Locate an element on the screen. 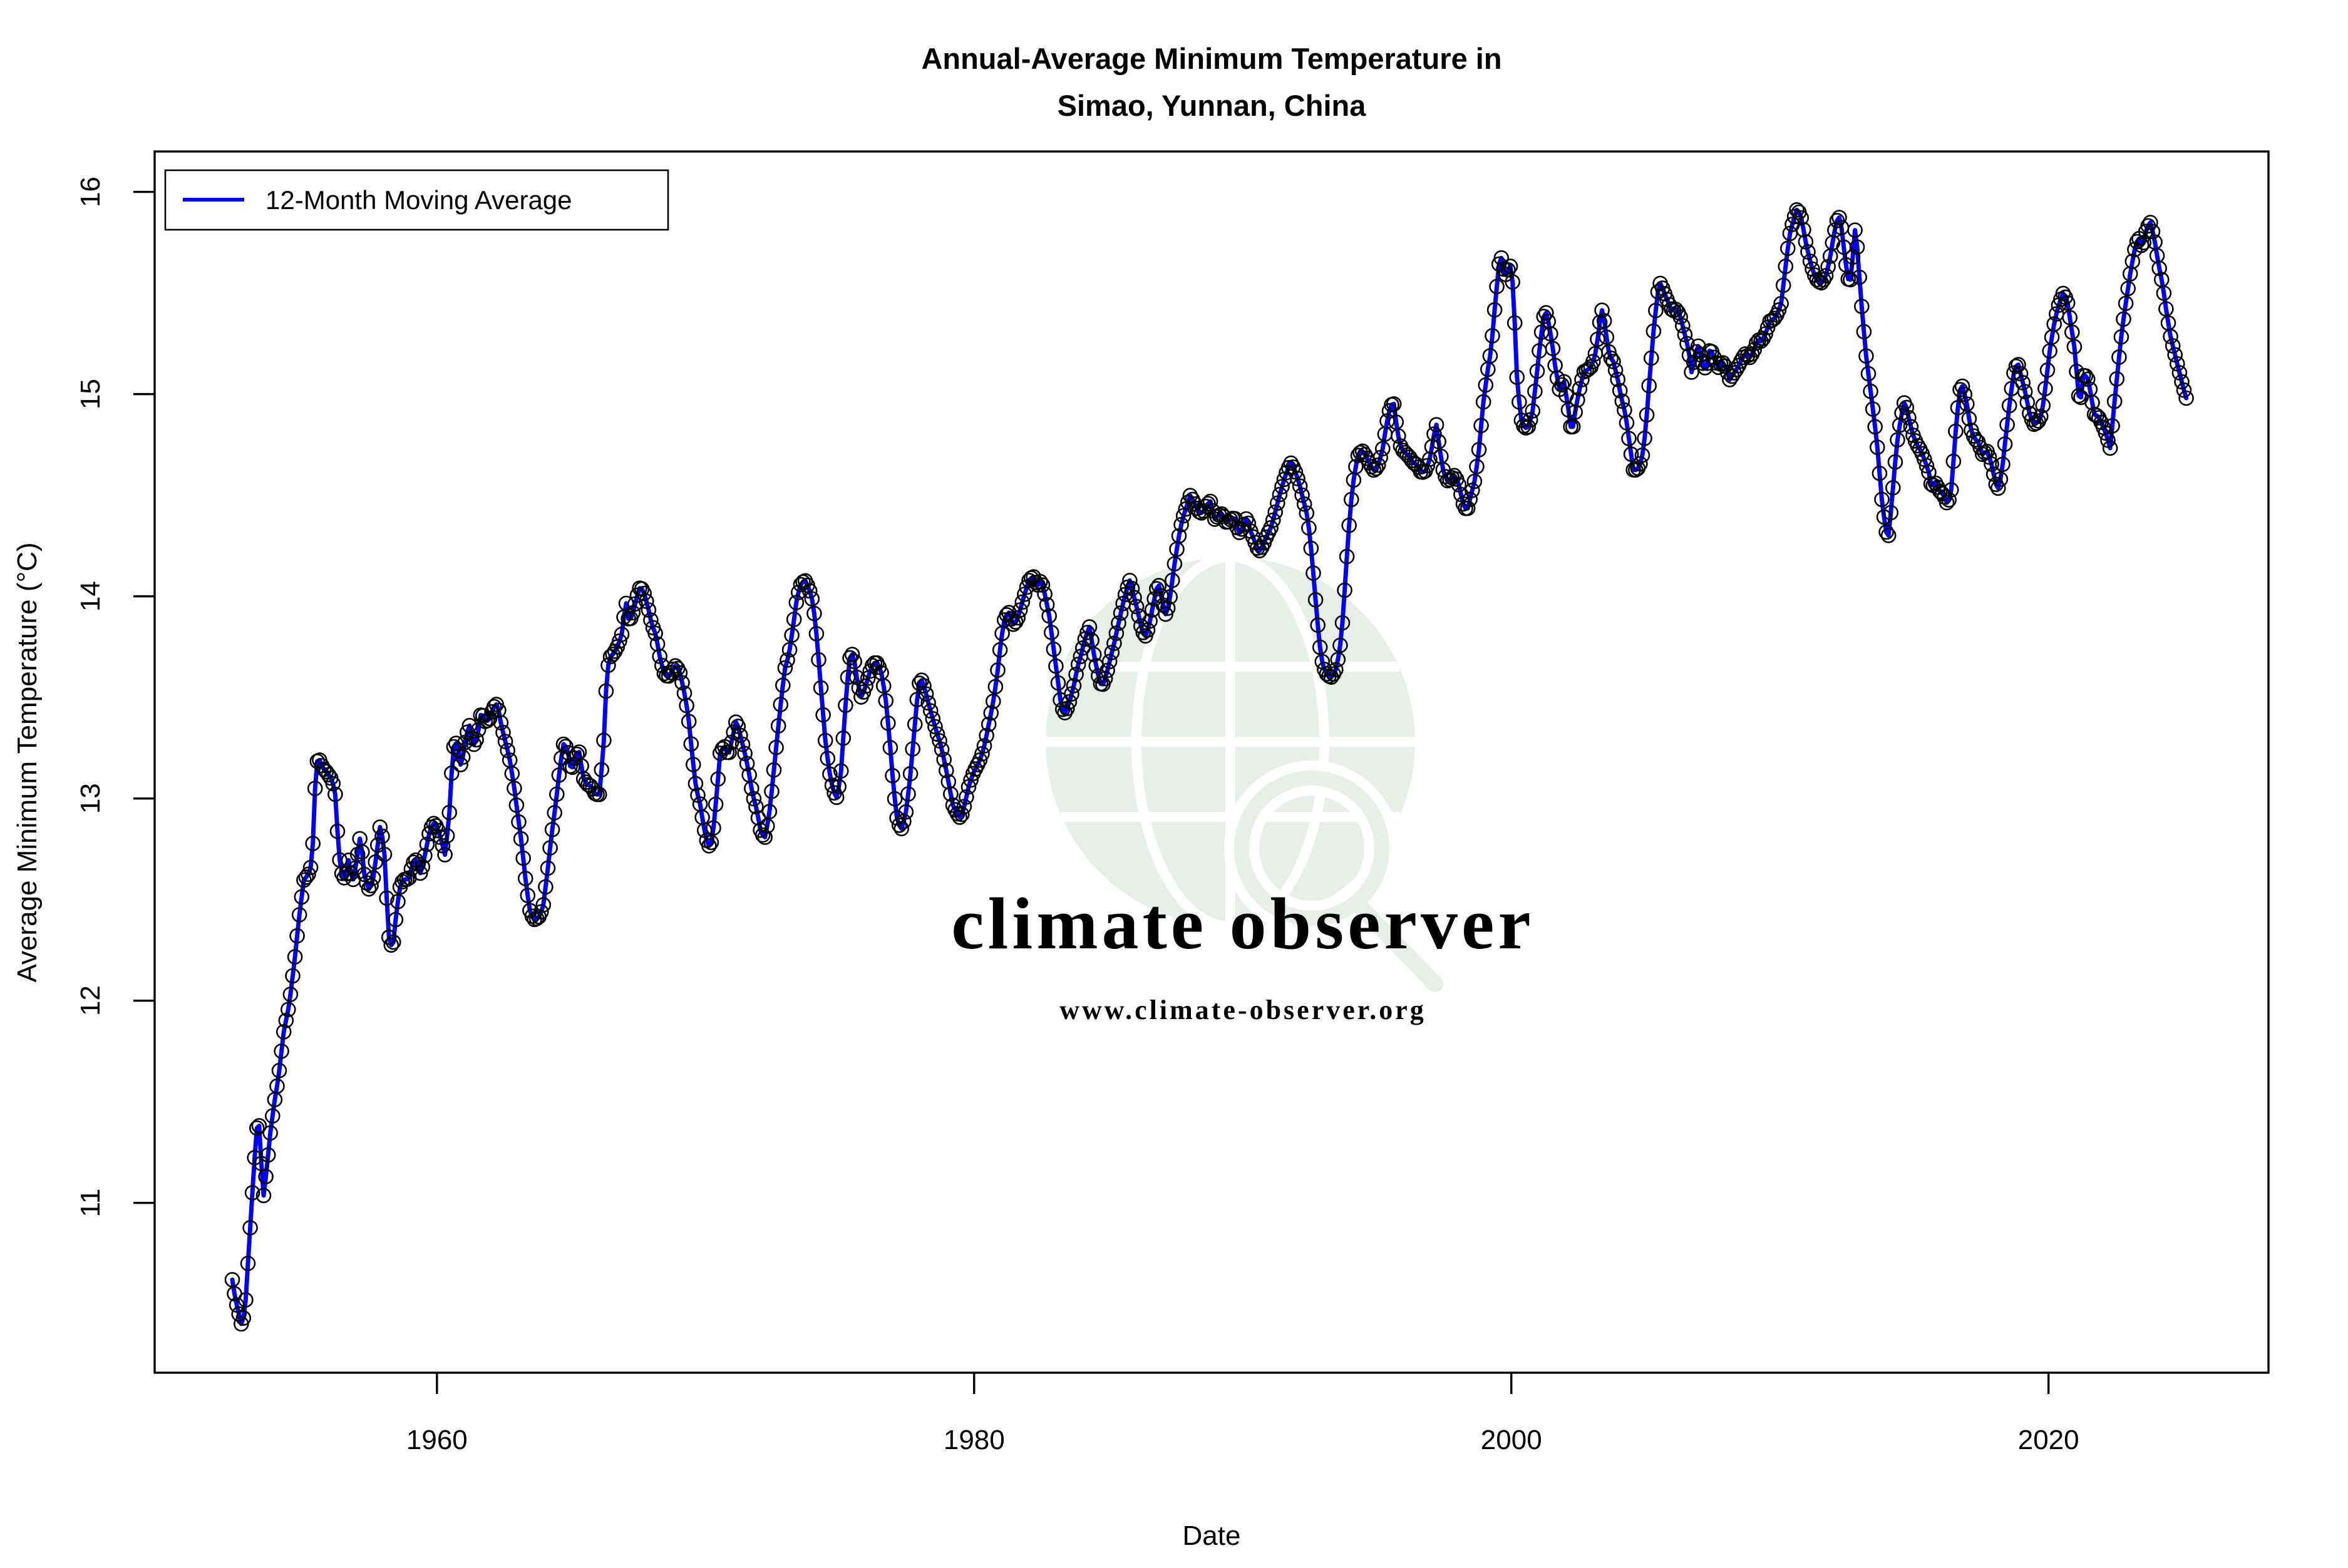  y-axis-label: Average Minimum Temperature (°C) is located at coordinates (27, 762).